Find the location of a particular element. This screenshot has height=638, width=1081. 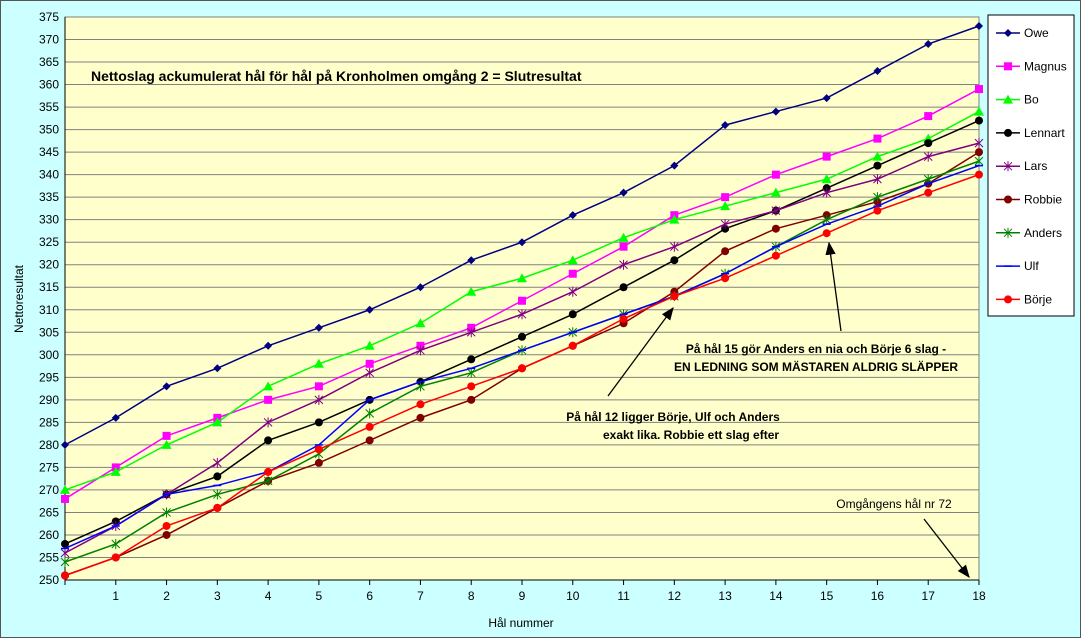

legend-item-brje: Börje is located at coordinates (1024, 299).